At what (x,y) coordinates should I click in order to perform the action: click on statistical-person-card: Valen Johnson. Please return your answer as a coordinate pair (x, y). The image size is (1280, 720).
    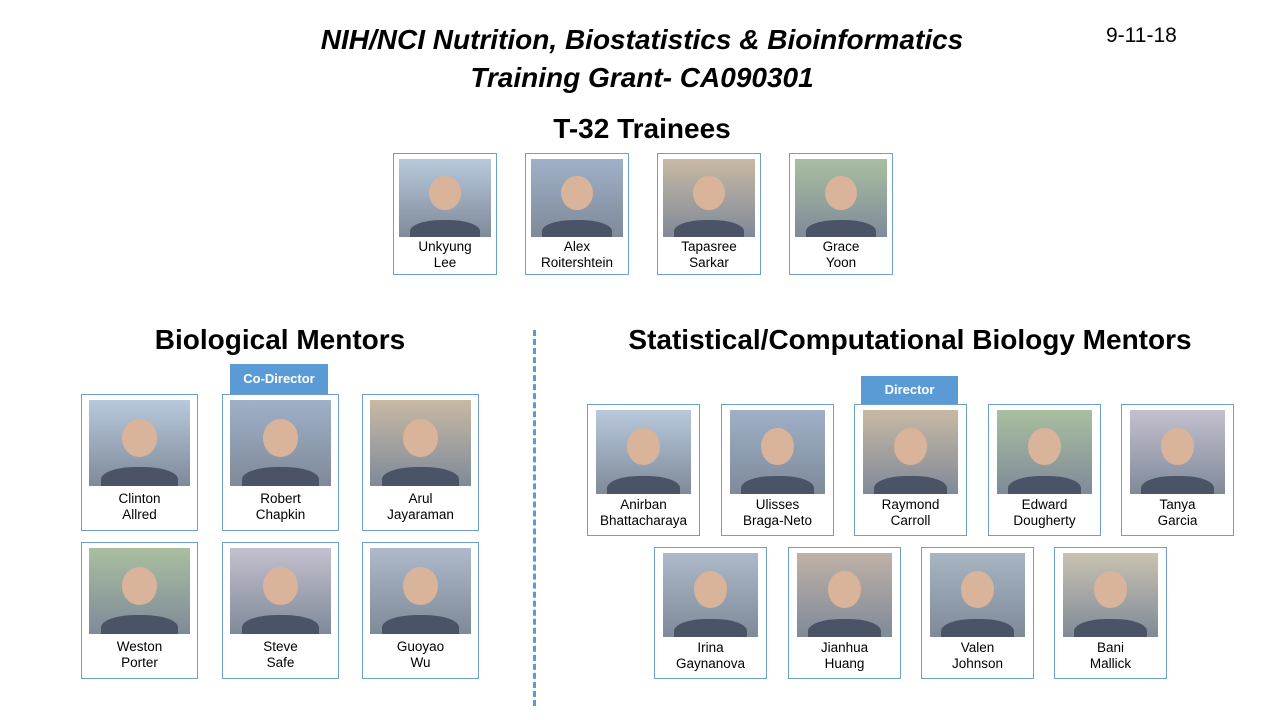
    Looking at the image, I should click on (977, 613).